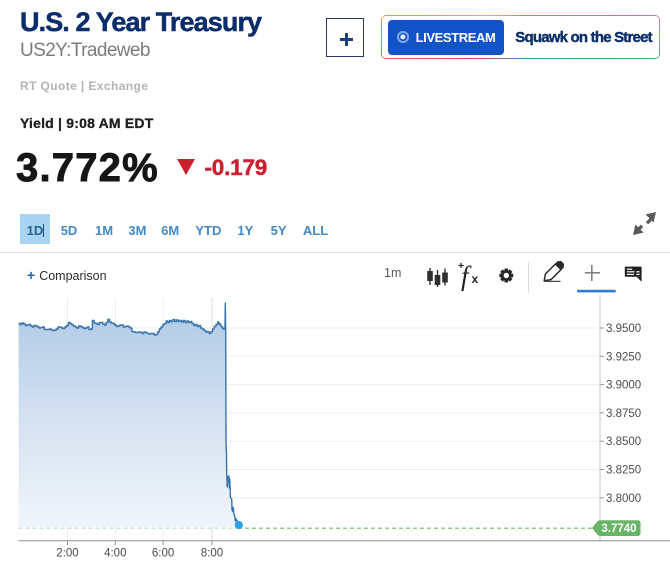 This screenshot has width=670, height=561. Describe the element at coordinates (212, 554) in the screenshot. I see `svg-text: 8:00` at that location.